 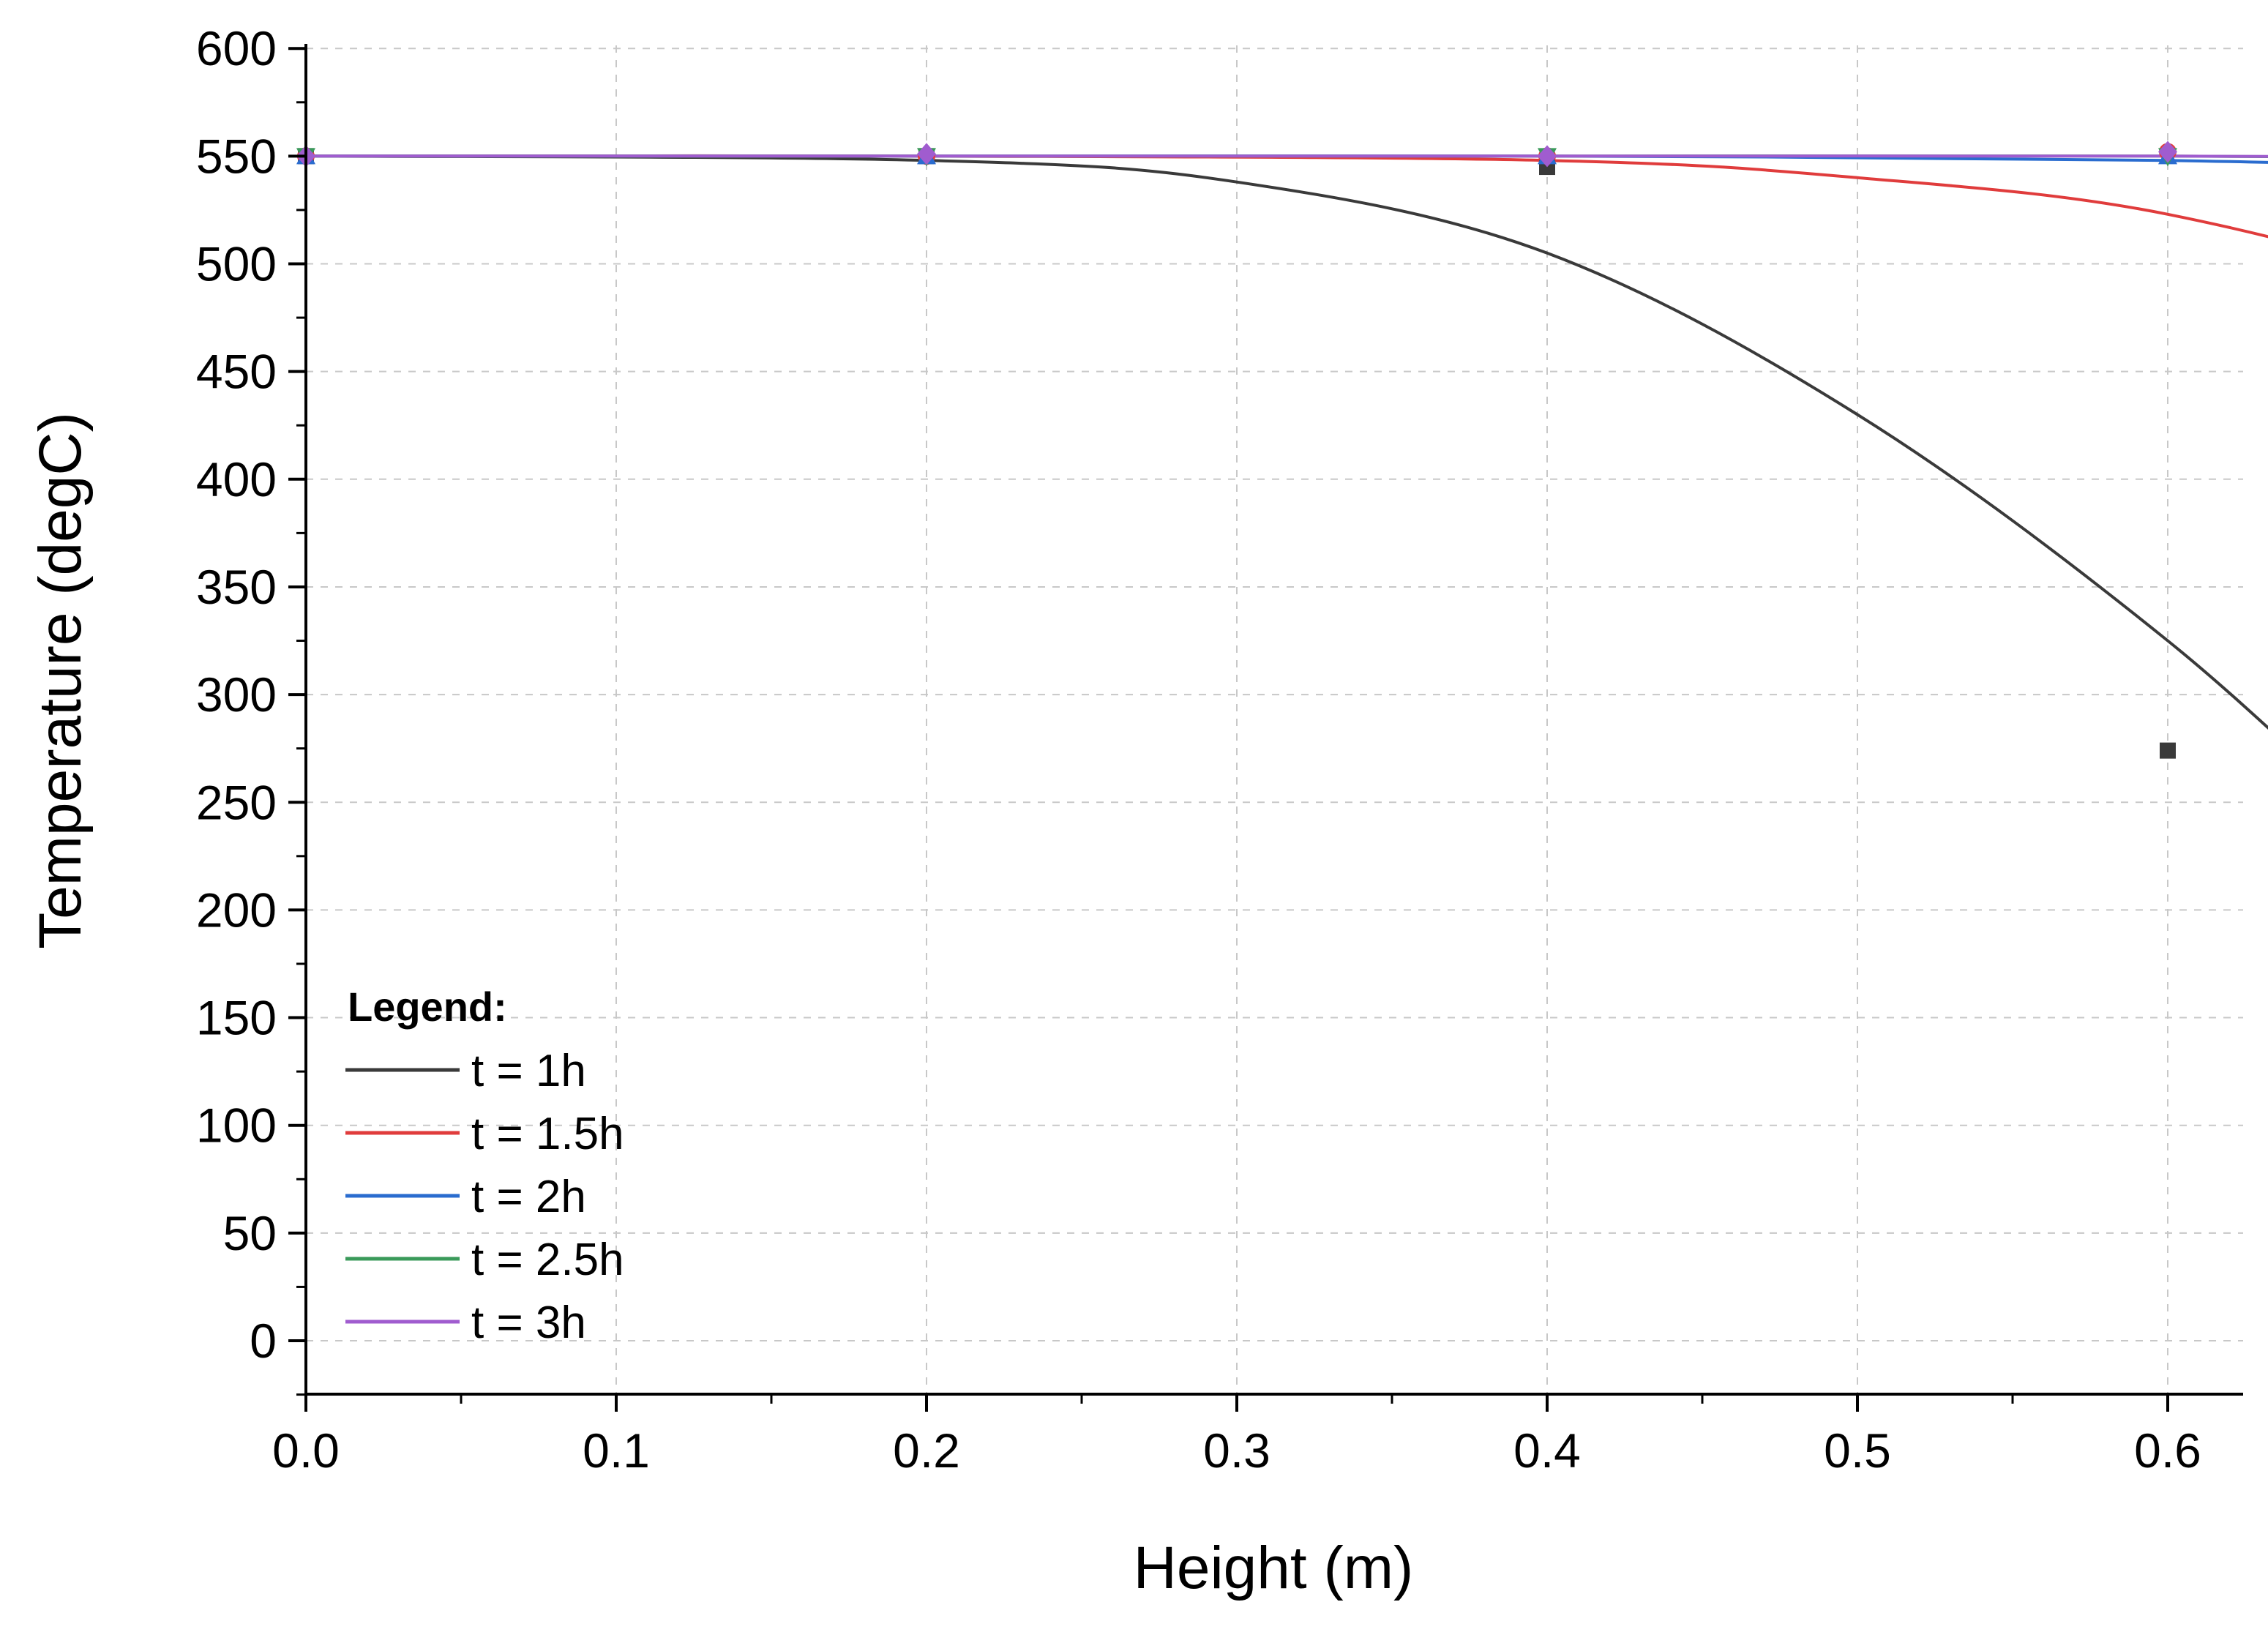 I want to click on y-tick-label: 250, so click(x=236, y=802).